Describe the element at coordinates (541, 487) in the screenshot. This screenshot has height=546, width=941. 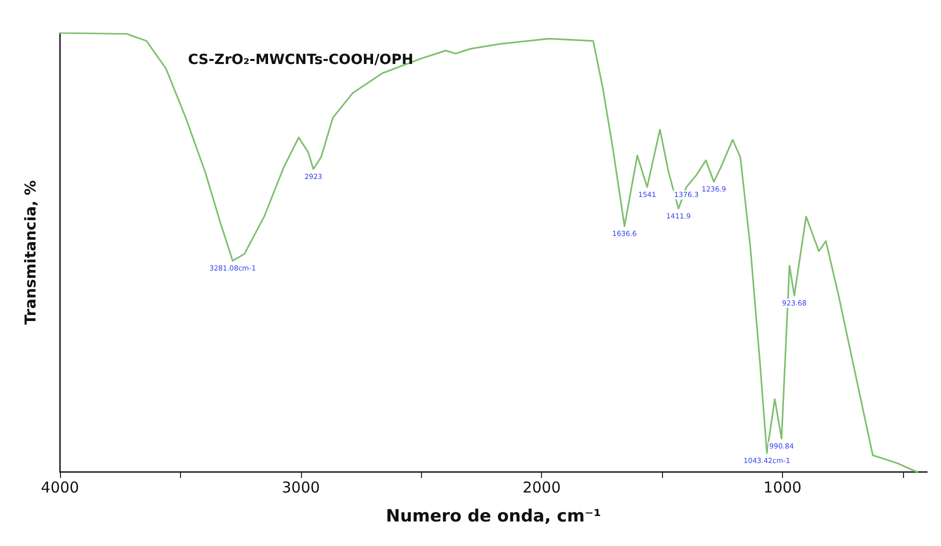
I see `x-tick-label: 2000` at that location.